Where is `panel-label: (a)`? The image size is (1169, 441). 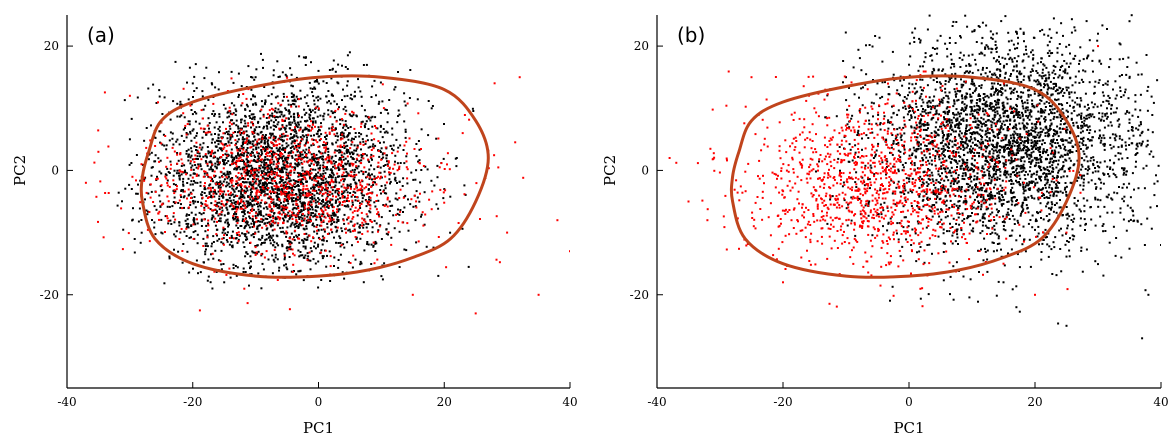 panel-label: (a) is located at coordinates (101, 35).